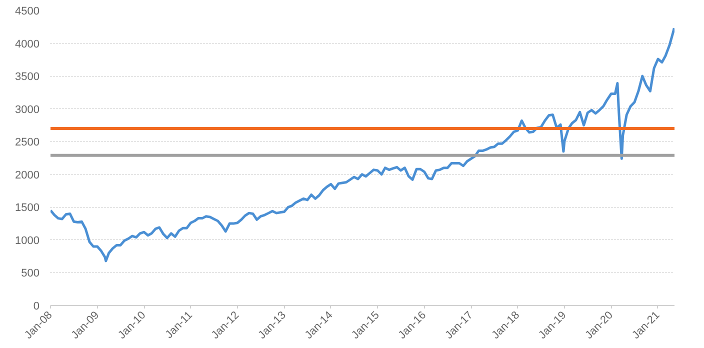 The height and width of the screenshot is (348, 704). Describe the element at coordinates (27, 77) in the screenshot. I see `y-tick-label: 3500` at that location.